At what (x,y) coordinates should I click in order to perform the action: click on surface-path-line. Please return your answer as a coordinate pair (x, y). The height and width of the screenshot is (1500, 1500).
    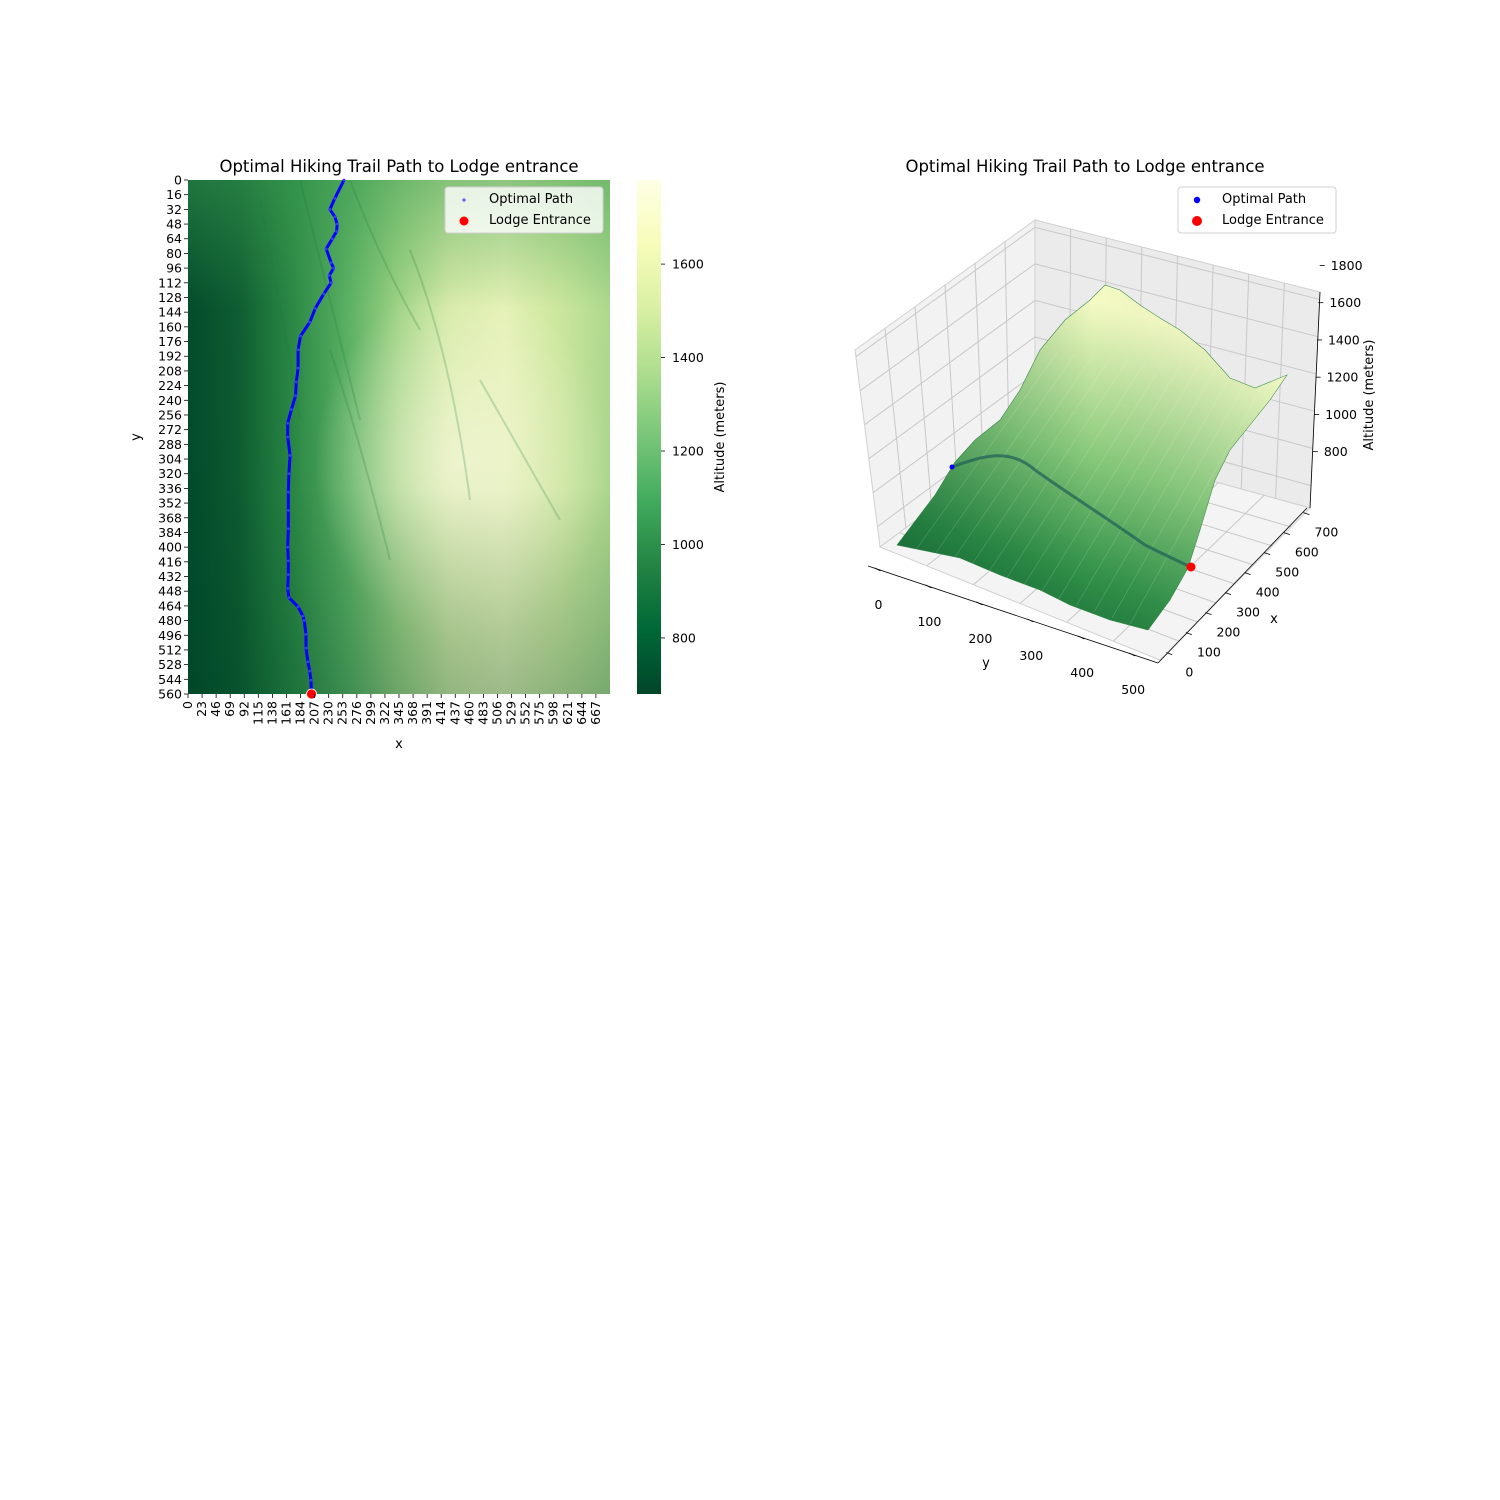
    Looking at the image, I should click on (1071, 511).